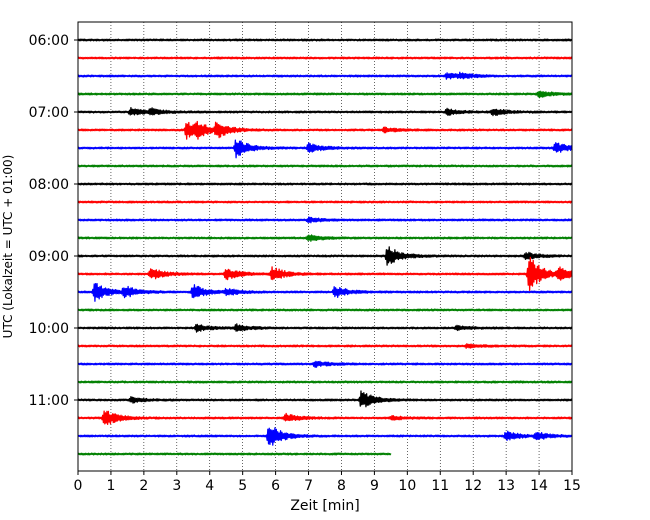  Describe the element at coordinates (341, 486) in the screenshot. I see `x-tick-label: 8` at that location.